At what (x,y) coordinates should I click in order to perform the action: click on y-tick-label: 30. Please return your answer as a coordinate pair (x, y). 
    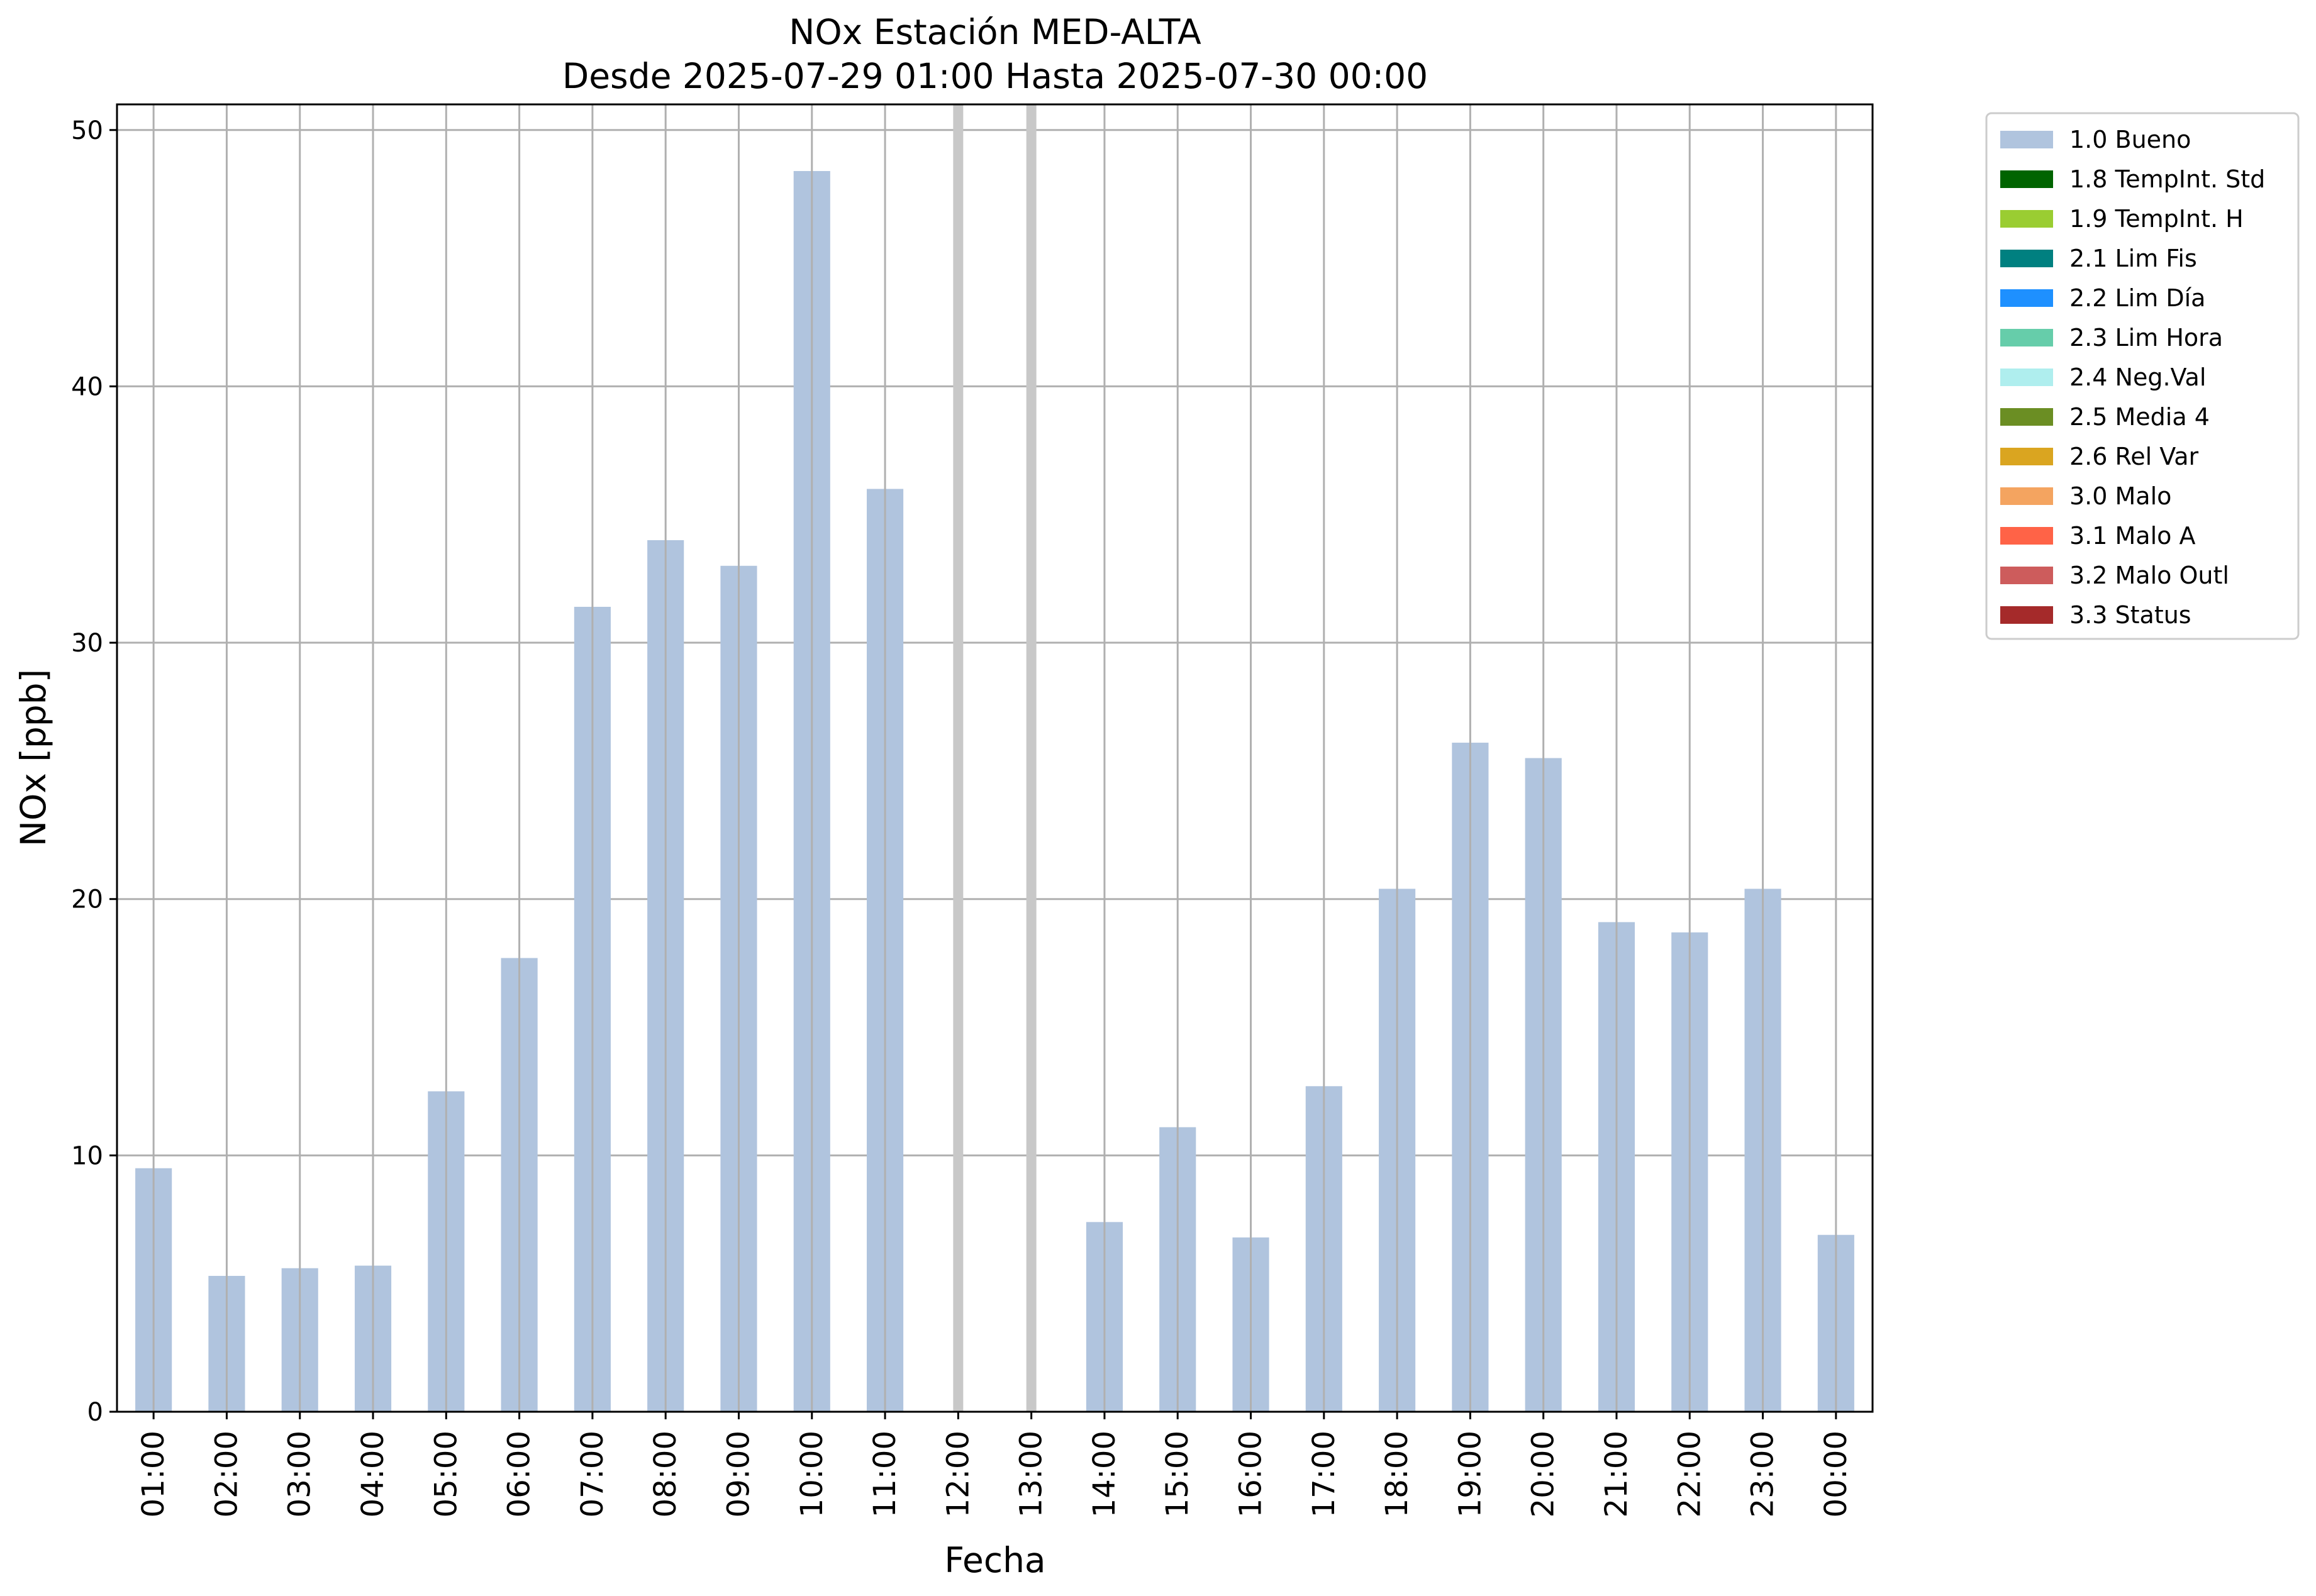
    Looking at the image, I should click on (87, 643).